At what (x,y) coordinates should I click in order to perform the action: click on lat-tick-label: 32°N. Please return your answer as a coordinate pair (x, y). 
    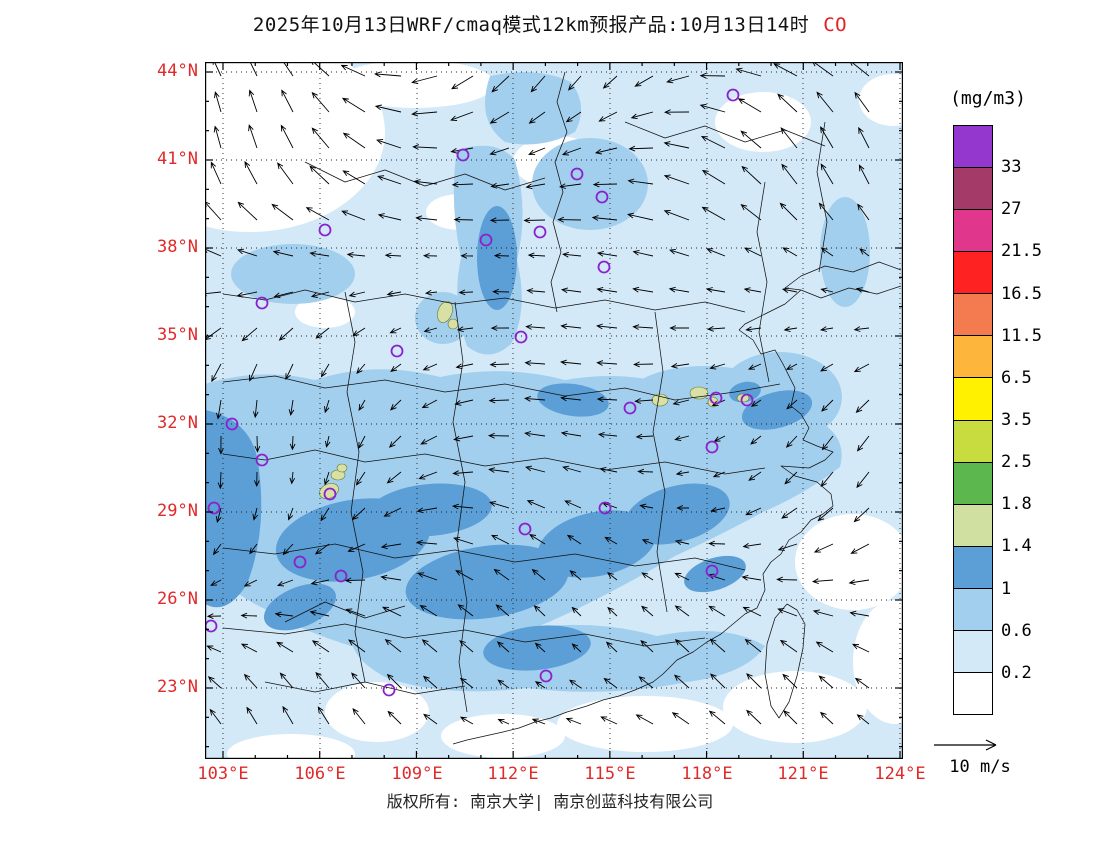
    Looking at the image, I should click on (177, 423).